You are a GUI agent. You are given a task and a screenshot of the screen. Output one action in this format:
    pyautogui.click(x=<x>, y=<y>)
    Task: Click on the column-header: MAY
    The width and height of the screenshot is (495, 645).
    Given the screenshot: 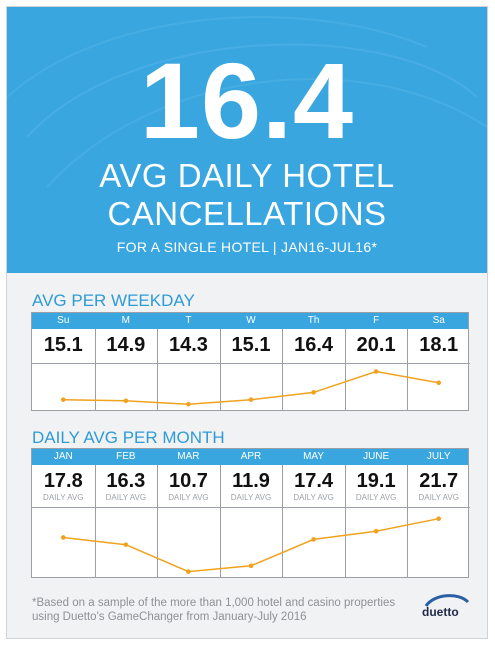 What is the action you would take?
    pyautogui.click(x=314, y=456)
    